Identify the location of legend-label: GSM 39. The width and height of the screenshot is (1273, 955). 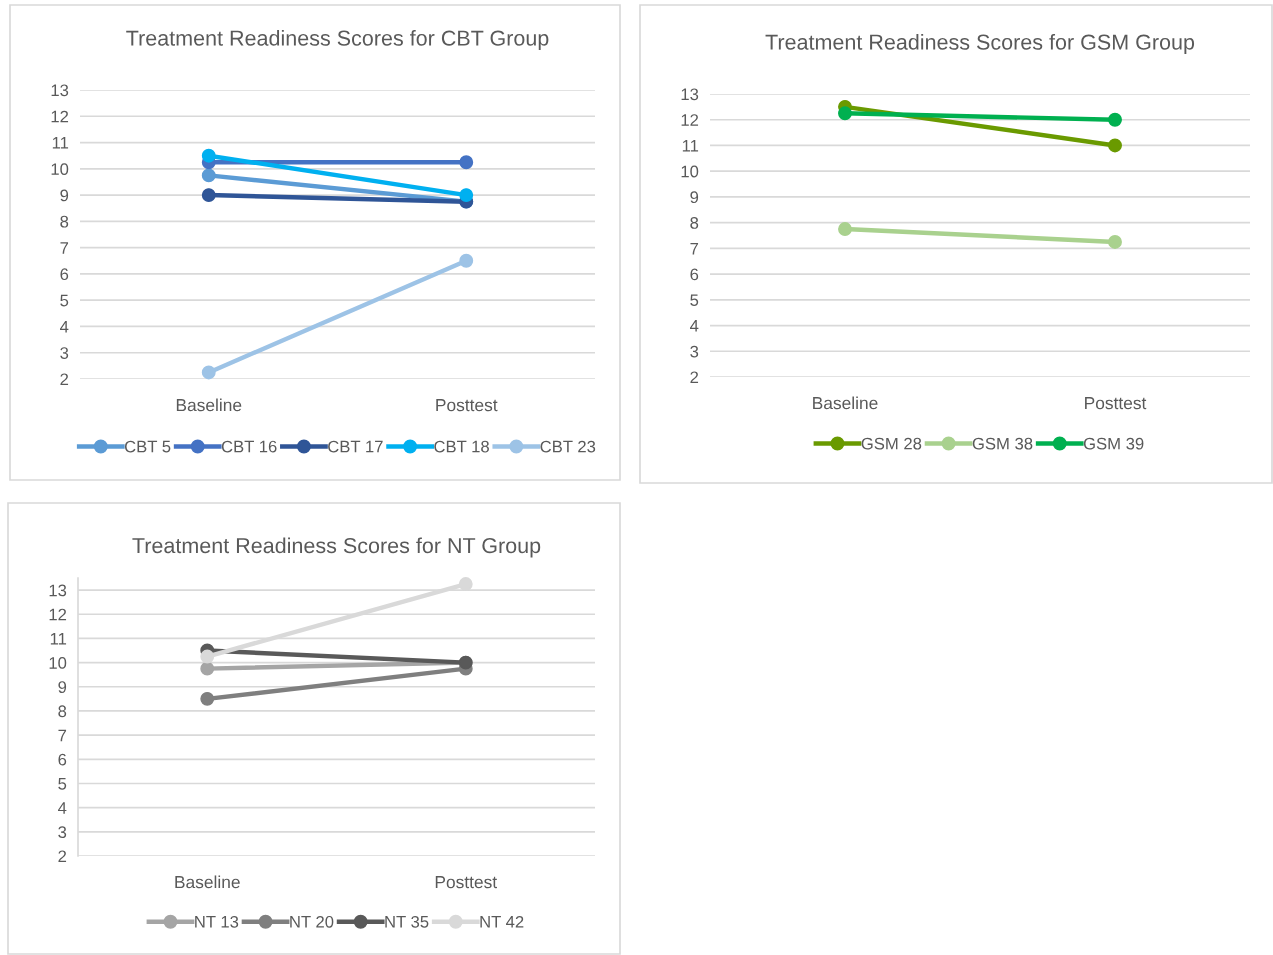
(1113, 443).